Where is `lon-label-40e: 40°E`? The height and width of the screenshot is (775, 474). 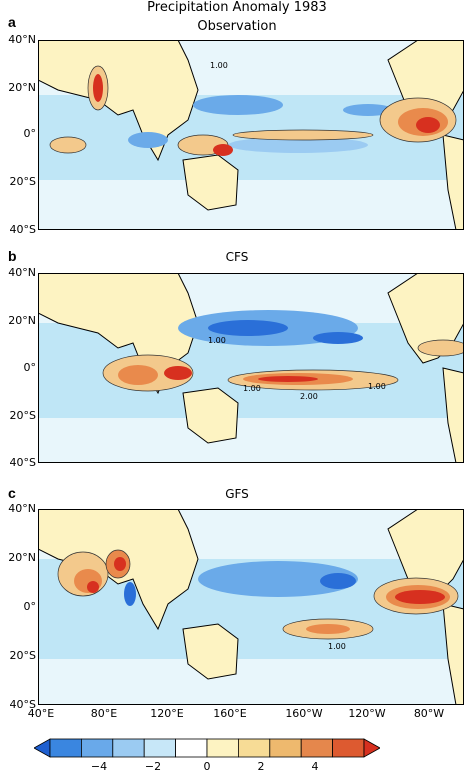 lon-label-40e: 40°E is located at coordinates (41, 713).